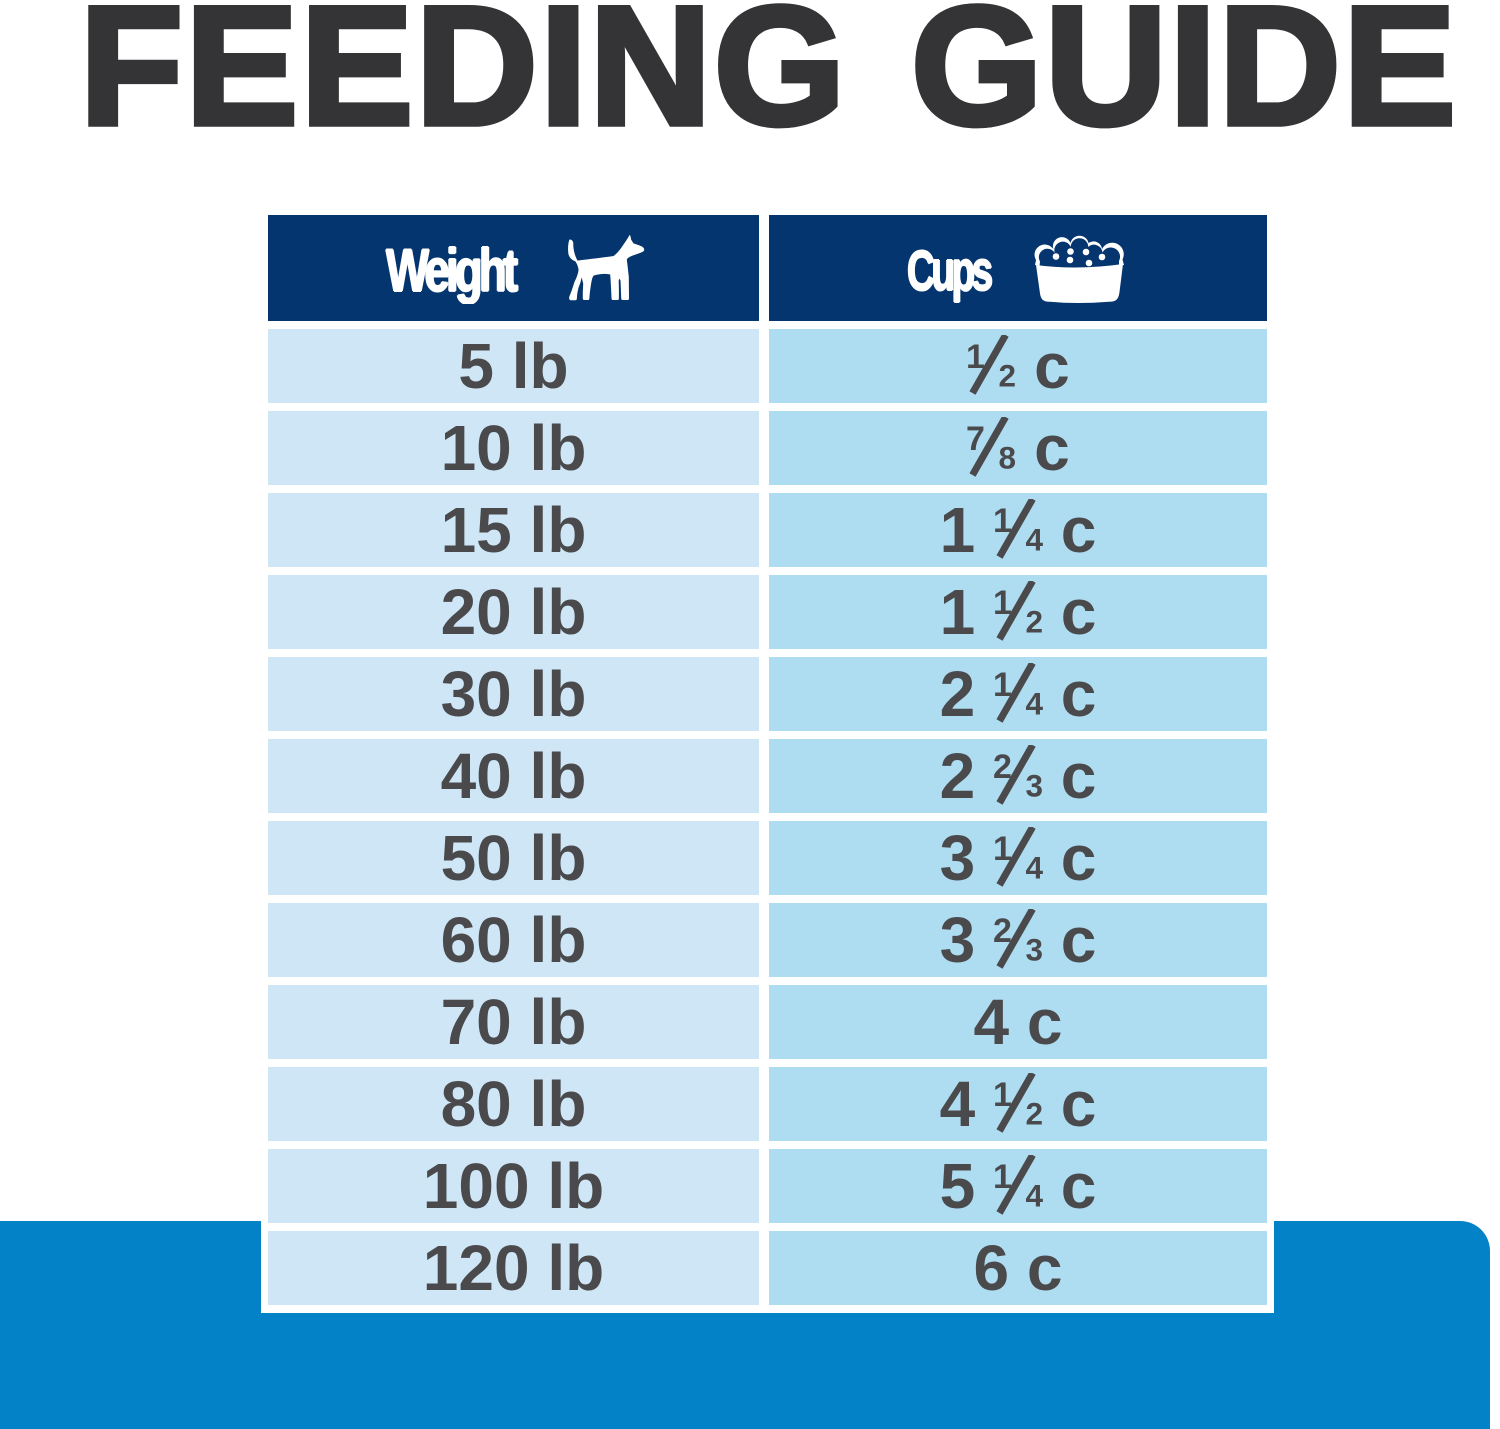 The height and width of the screenshot is (1429, 1500). What do you see at coordinates (975, 439) in the screenshot?
I see `svg-text: 7` at bounding box center [975, 439].